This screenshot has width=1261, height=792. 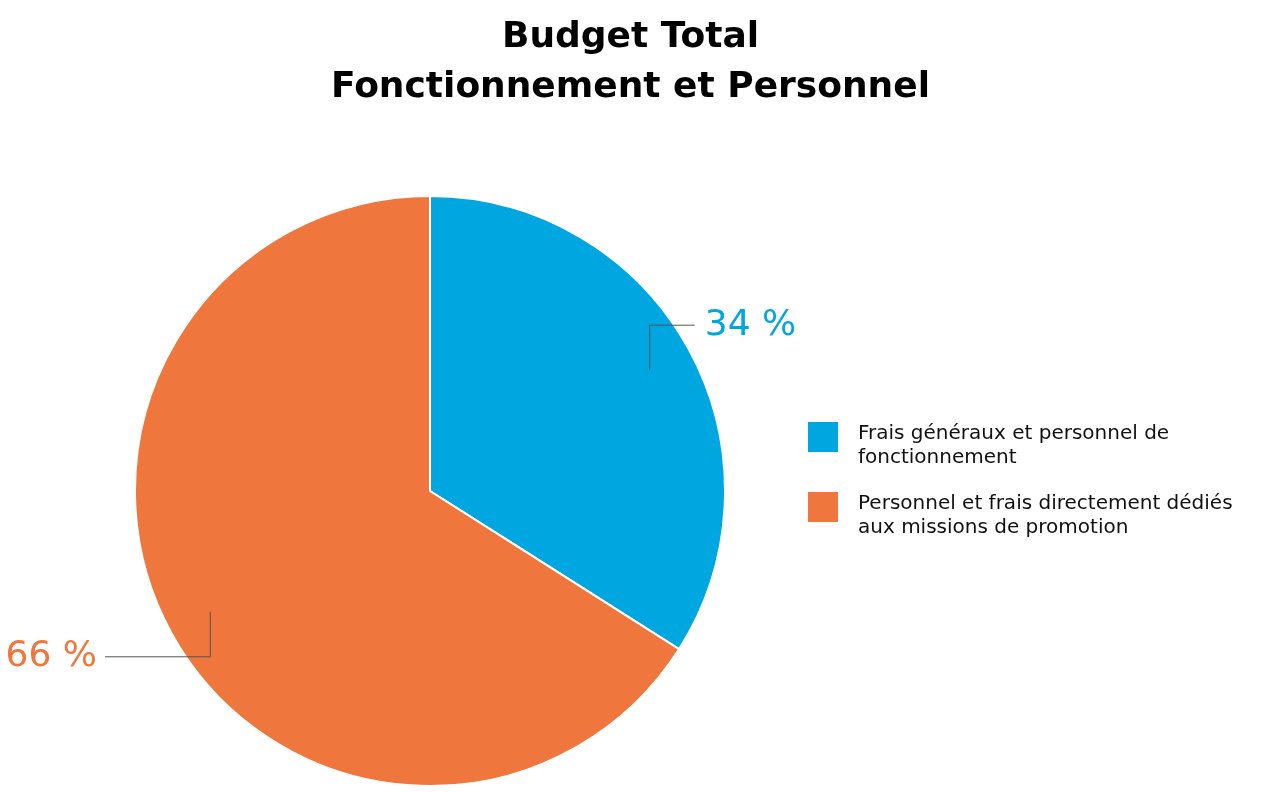 I want to click on chart-title: Budget Total Fonctionnement et Personnel, so click(x=630, y=60).